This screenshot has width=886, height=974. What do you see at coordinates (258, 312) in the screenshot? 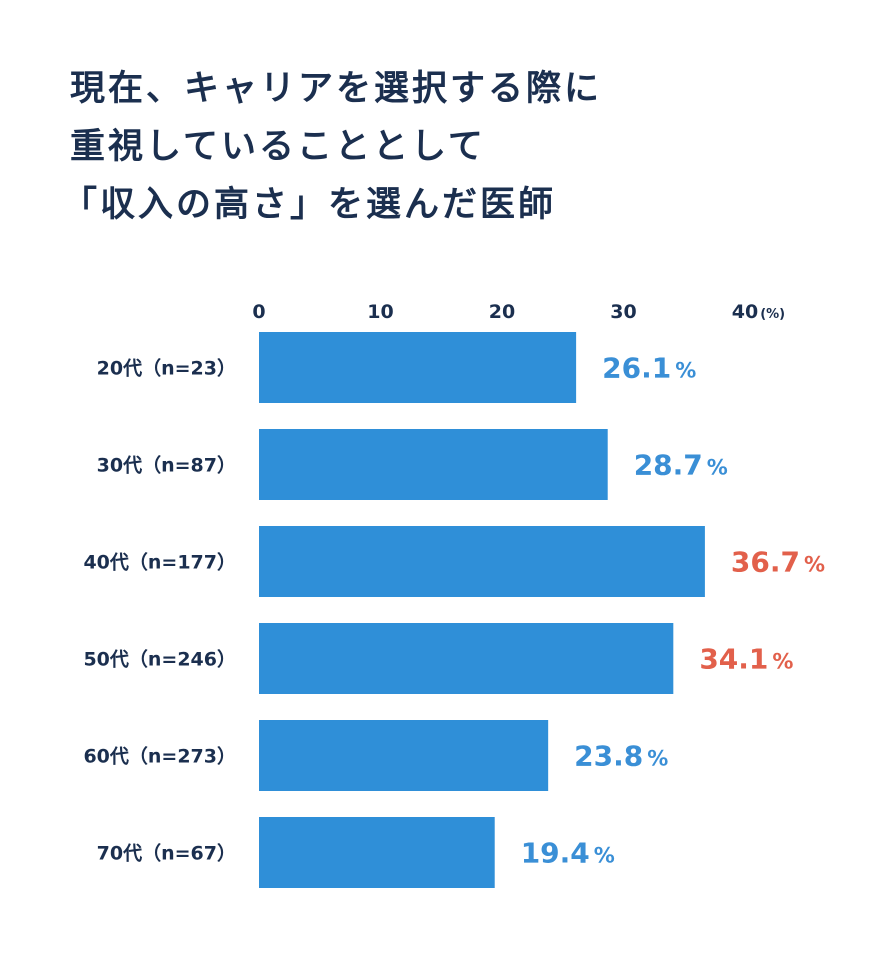
I see `x-tick-label: 0` at bounding box center [258, 312].